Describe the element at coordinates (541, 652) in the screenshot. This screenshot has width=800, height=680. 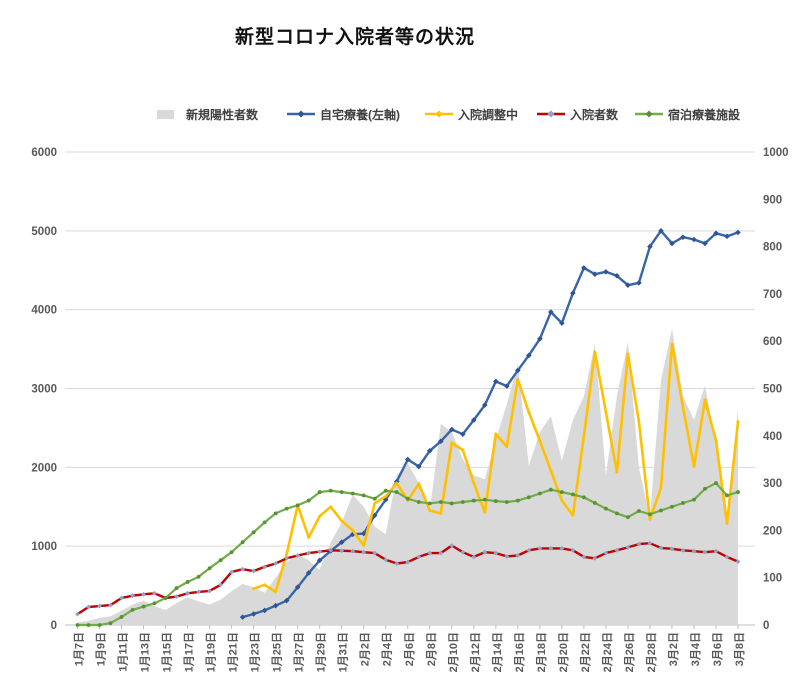
I see `x-axis-tick-label: 2月18日` at that location.